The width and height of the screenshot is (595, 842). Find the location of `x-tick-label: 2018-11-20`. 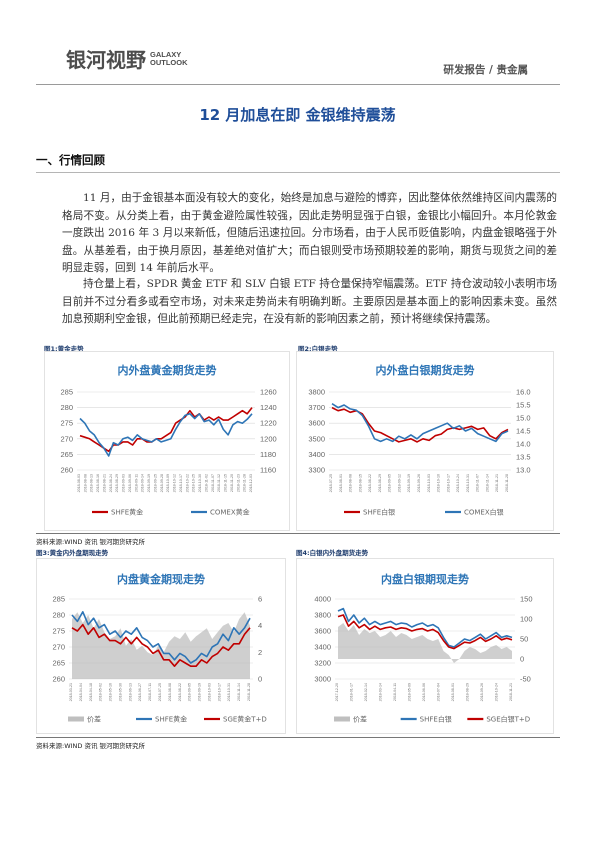

x-tick-label: 2018-11-20 is located at coordinates (232, 483).